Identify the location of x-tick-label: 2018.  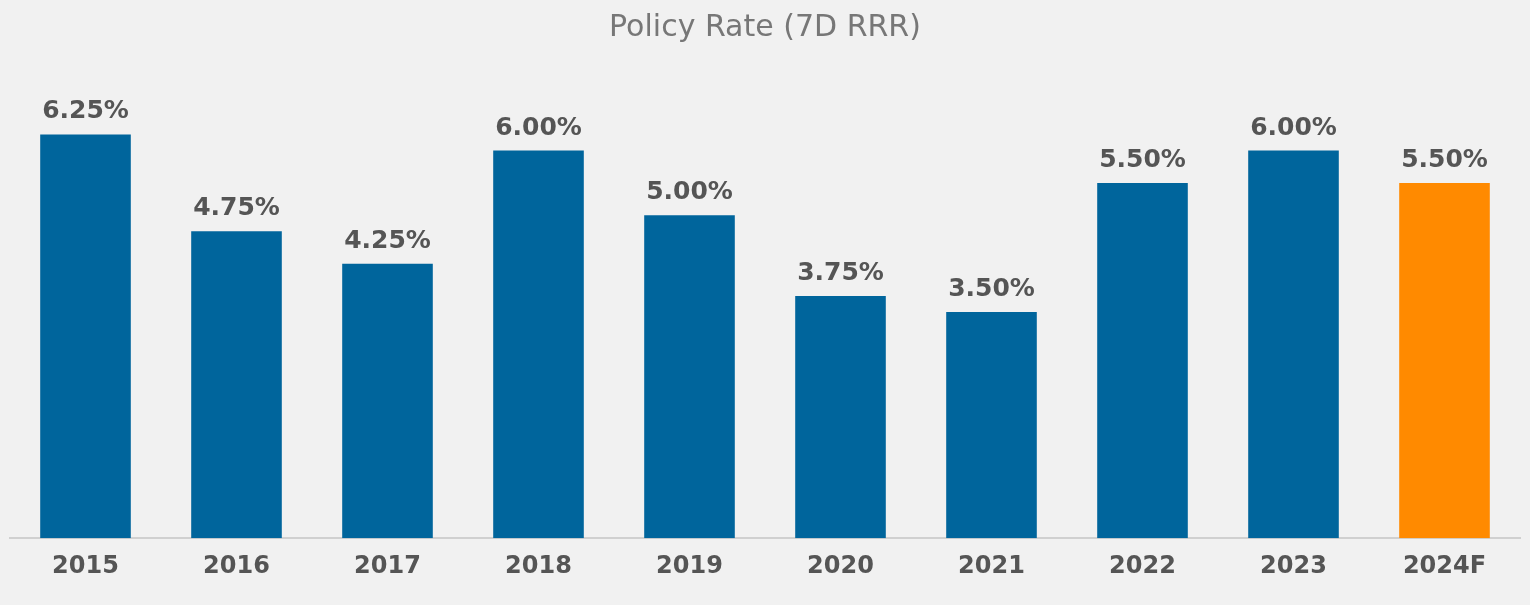
(538, 564).